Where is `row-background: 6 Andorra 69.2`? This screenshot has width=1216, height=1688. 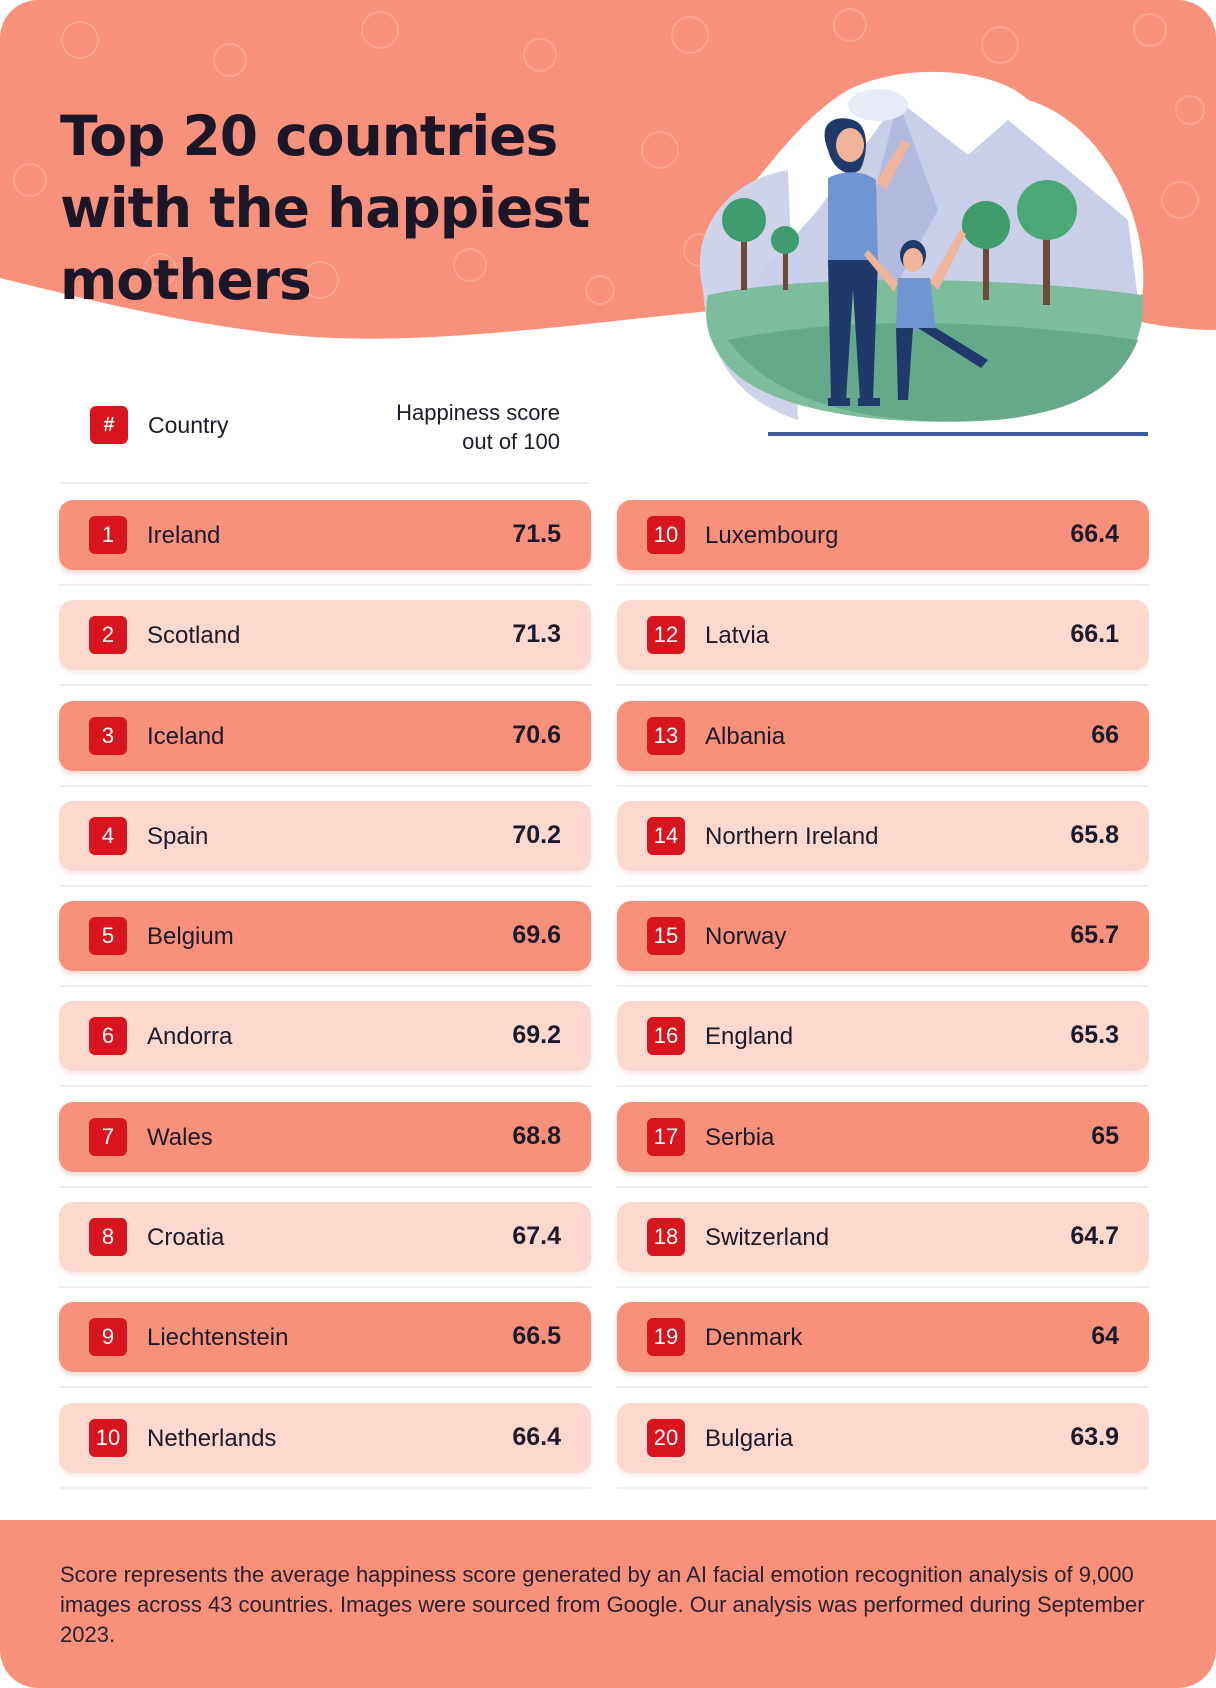 row-background: 6 Andorra 69.2 is located at coordinates (325, 1036).